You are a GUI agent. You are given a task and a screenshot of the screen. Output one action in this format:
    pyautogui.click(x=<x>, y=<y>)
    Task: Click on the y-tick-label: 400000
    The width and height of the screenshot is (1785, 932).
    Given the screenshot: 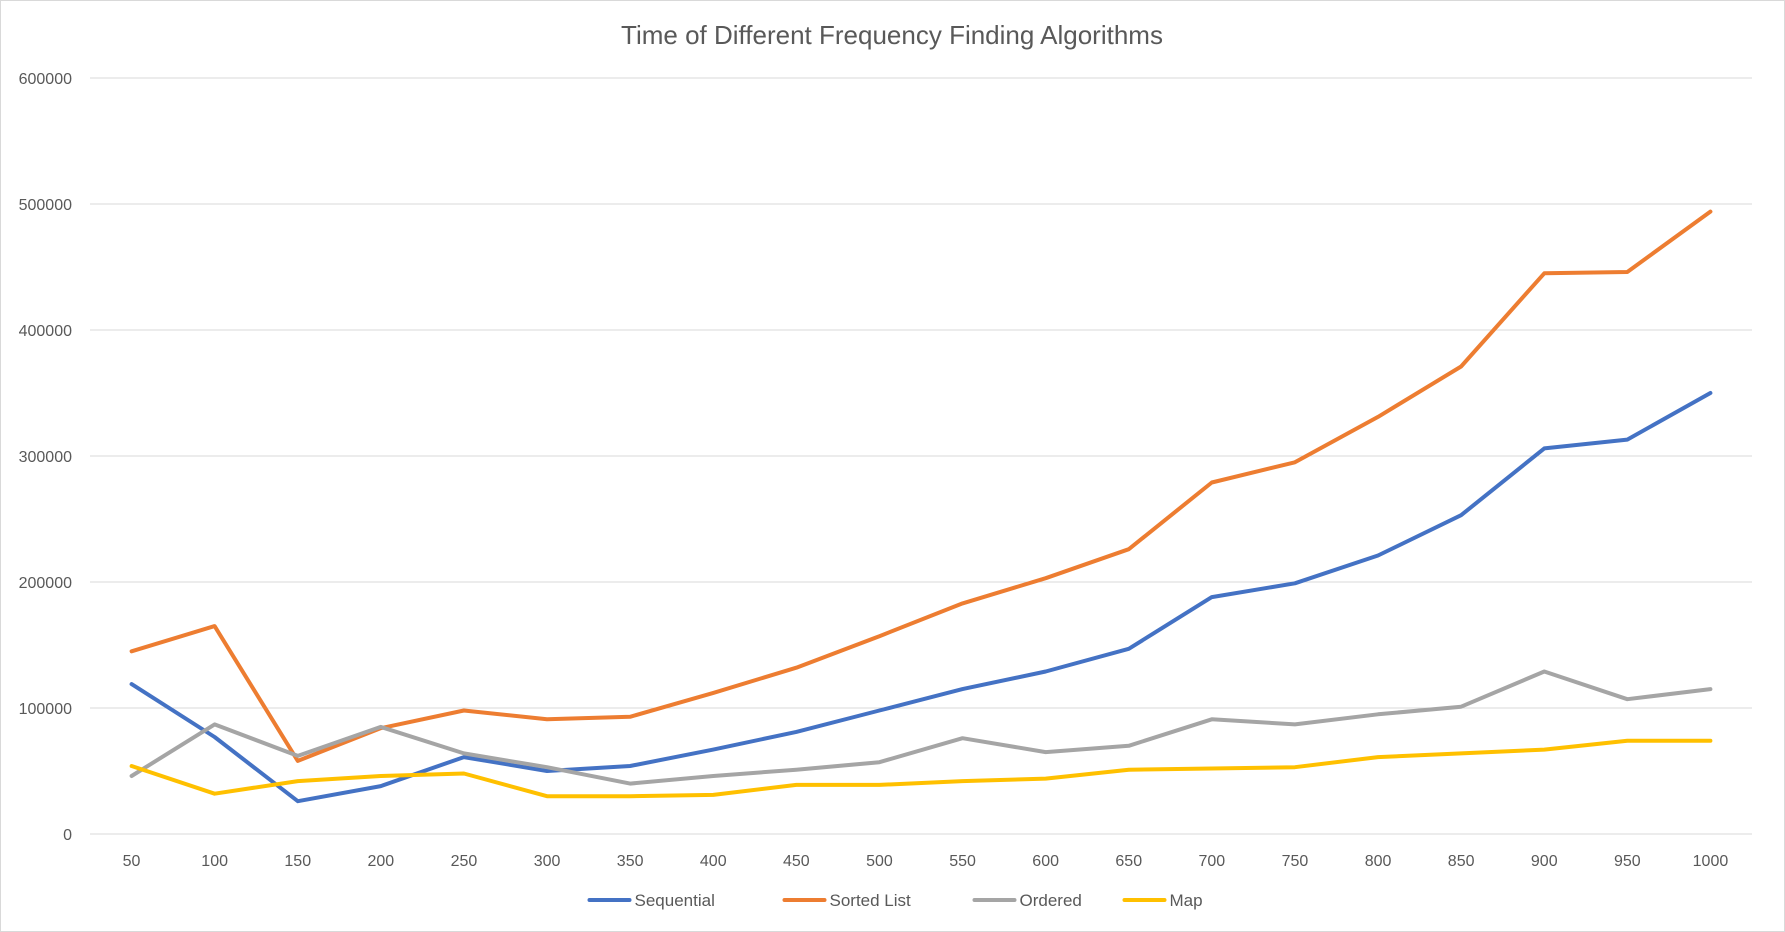 What is the action you would take?
    pyautogui.click(x=45, y=331)
    